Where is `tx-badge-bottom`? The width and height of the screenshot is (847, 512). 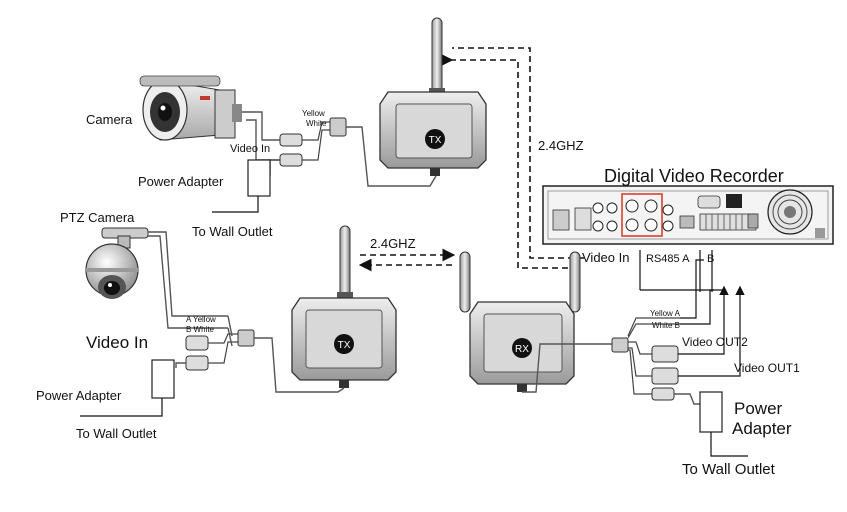 tx-badge-bottom is located at coordinates (344, 344).